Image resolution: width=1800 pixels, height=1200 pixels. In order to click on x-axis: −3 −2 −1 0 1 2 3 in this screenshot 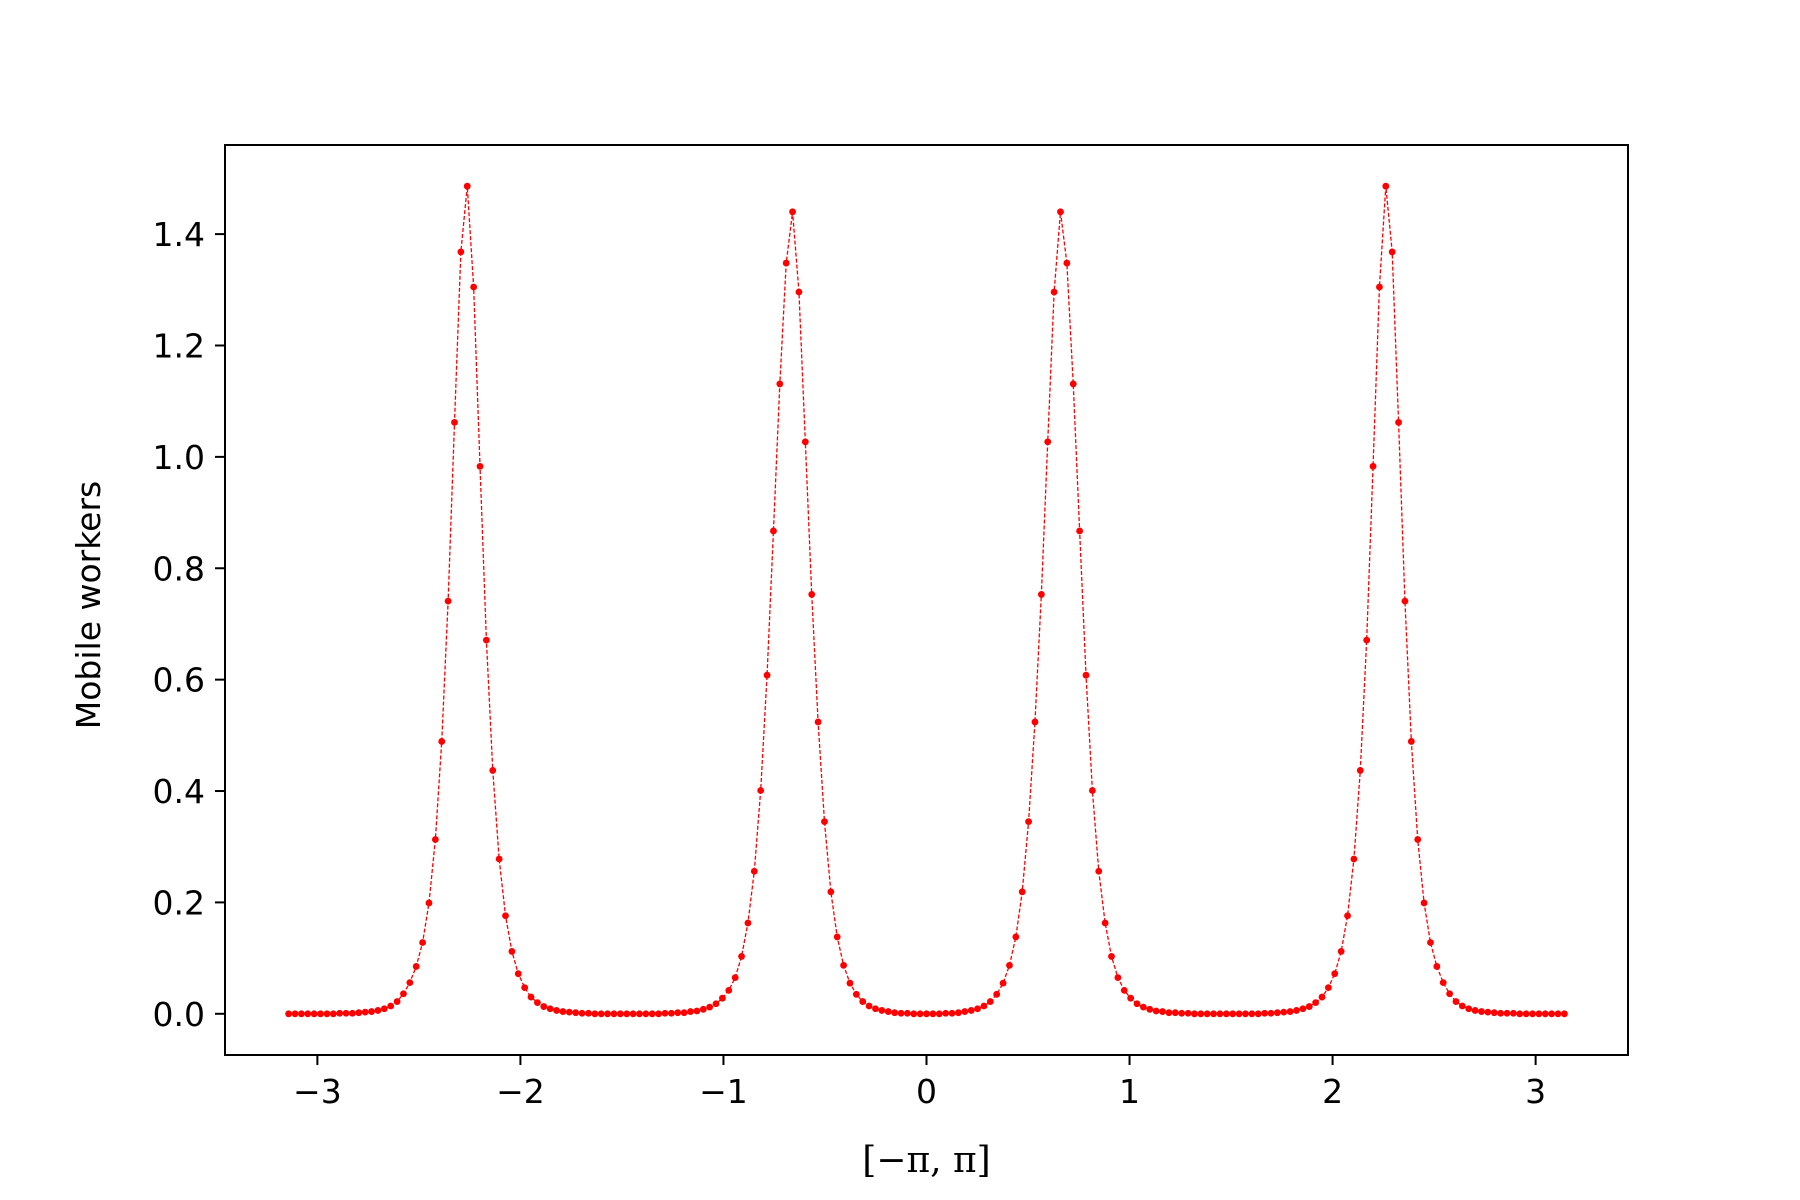, I will do `click(919, 1083)`.